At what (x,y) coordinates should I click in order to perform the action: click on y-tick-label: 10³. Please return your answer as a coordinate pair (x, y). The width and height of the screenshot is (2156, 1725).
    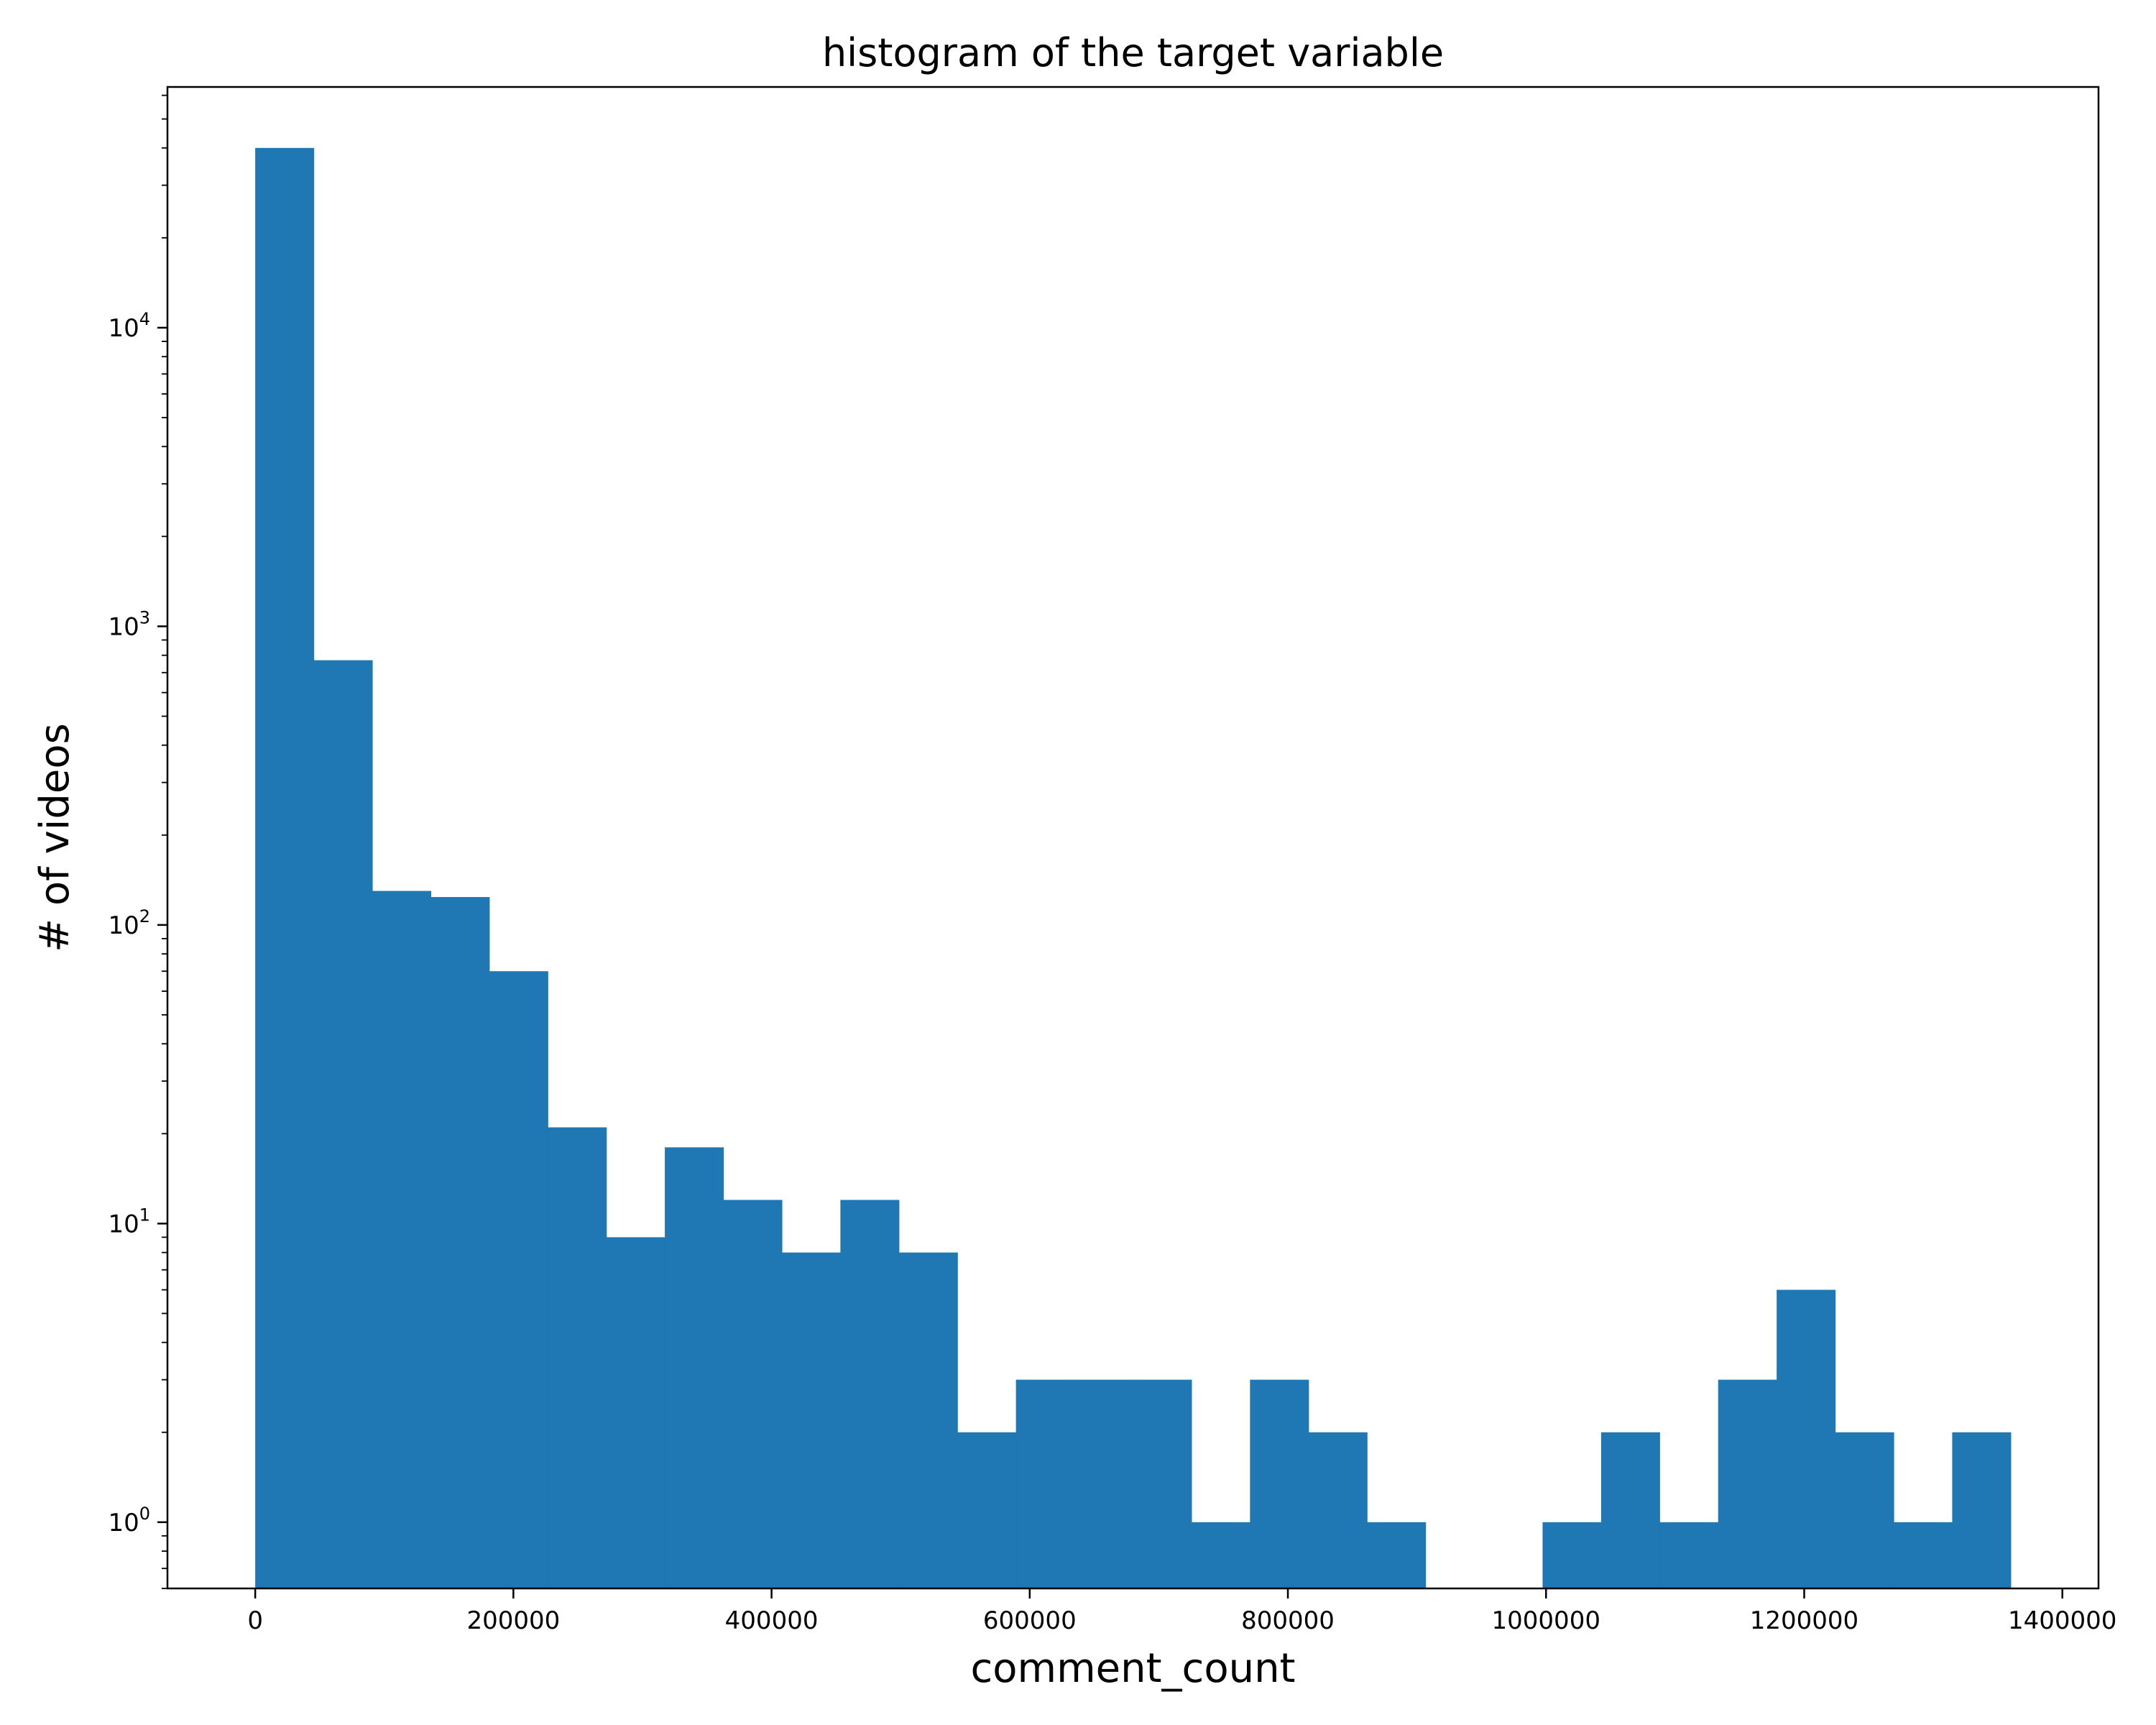
    Looking at the image, I should click on (129, 624).